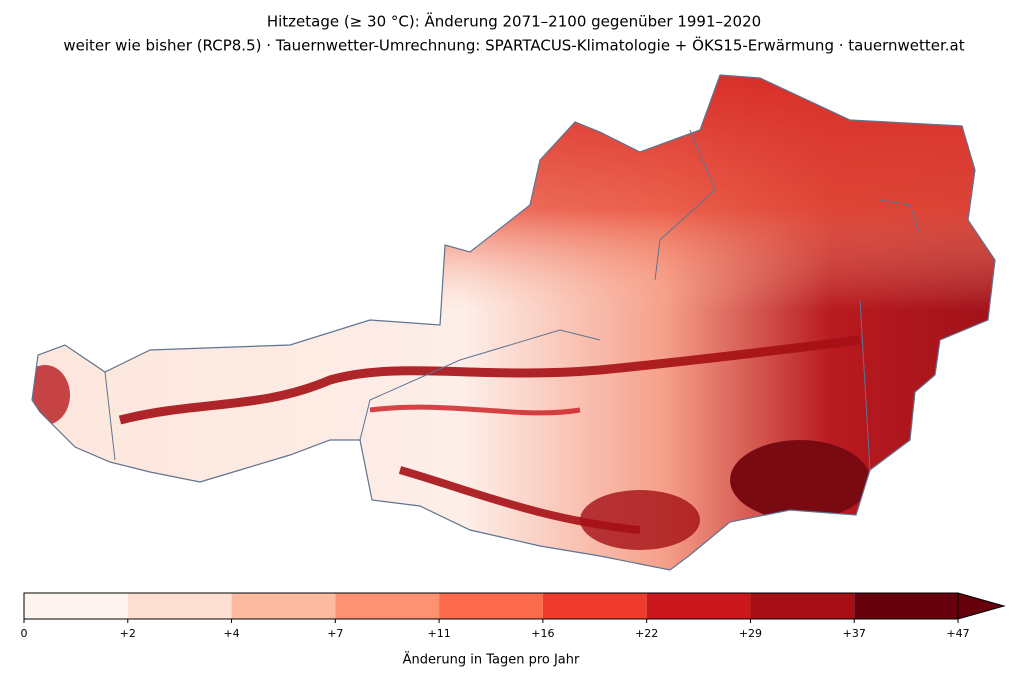 The width and height of the screenshot is (1029, 680). Describe the element at coordinates (439, 633) in the screenshot. I see `colorbar-tick-label: +11` at that location.